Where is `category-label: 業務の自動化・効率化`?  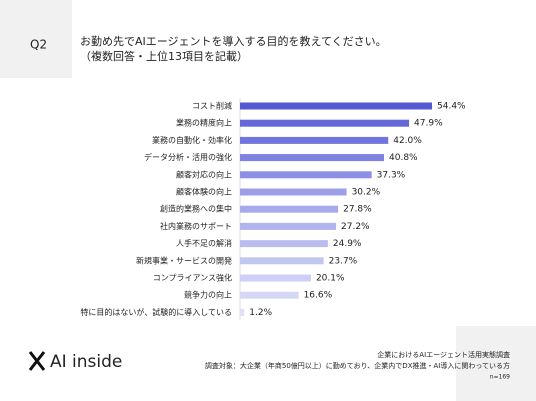
category-label: 業務の自動化・効率化 is located at coordinates (192, 140).